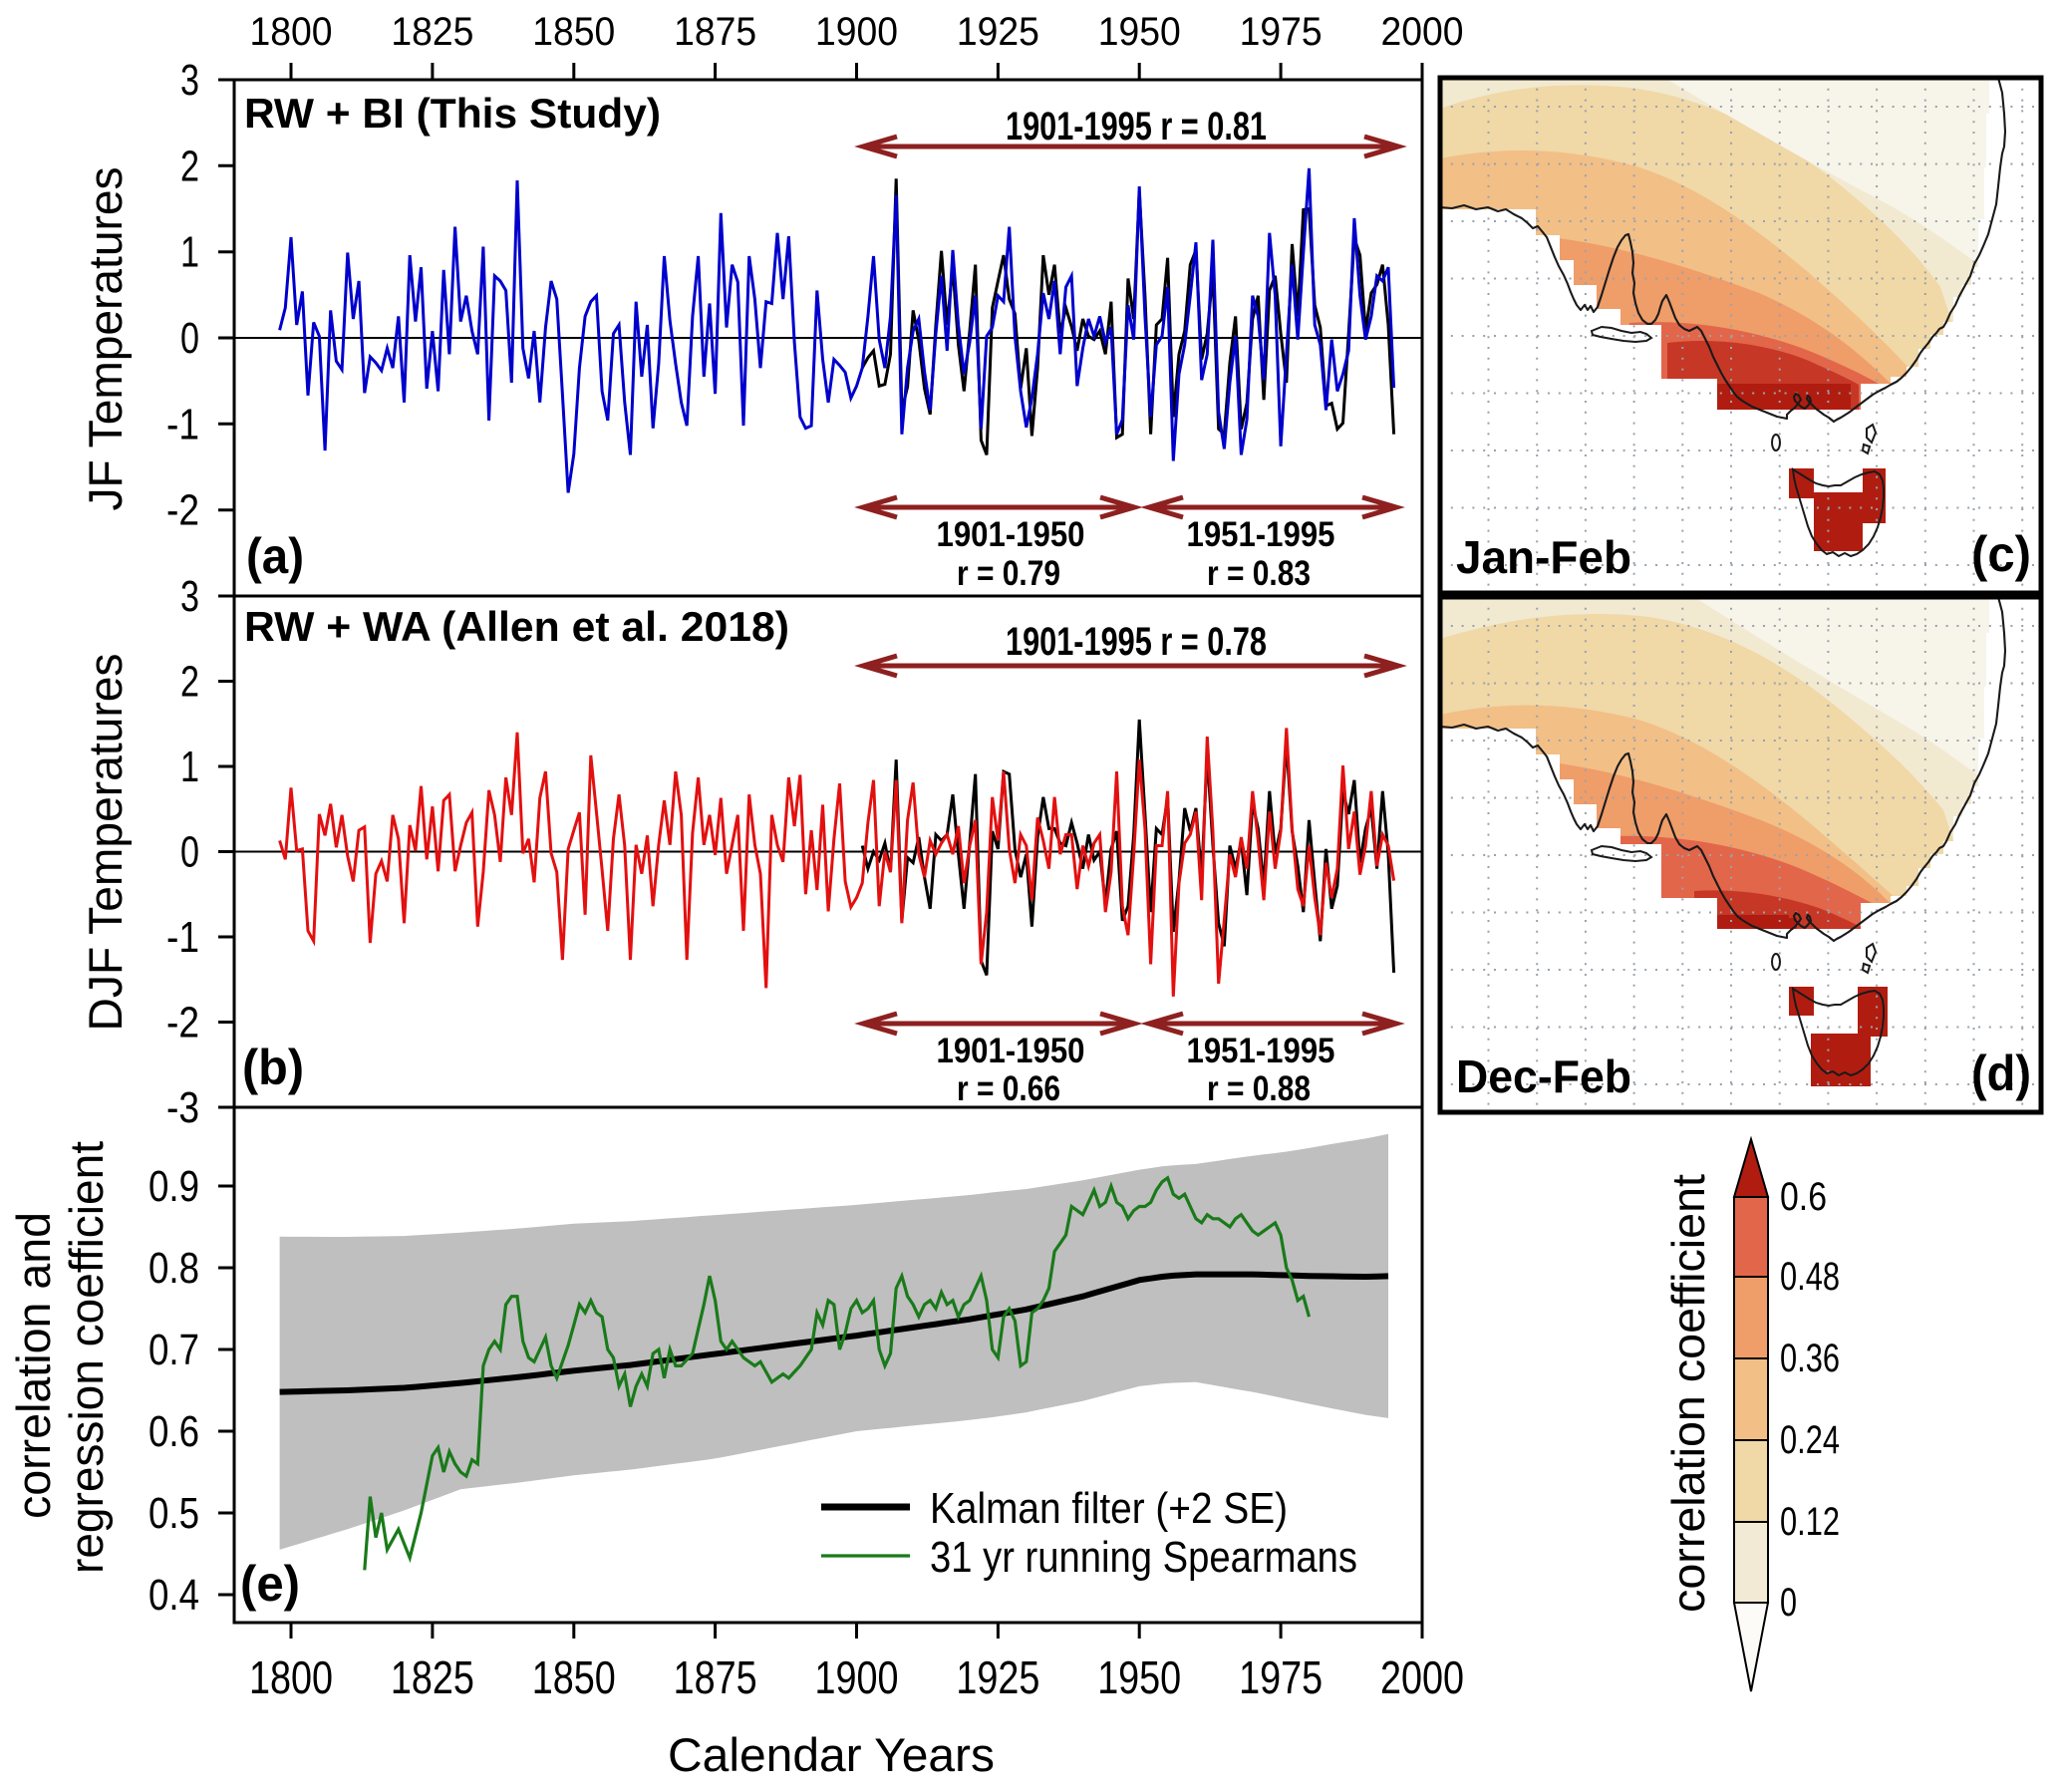 The height and width of the screenshot is (1792, 2060). Describe the element at coordinates (1688, 1393) in the screenshot. I see `svg-text: correlation coefficient` at that location.